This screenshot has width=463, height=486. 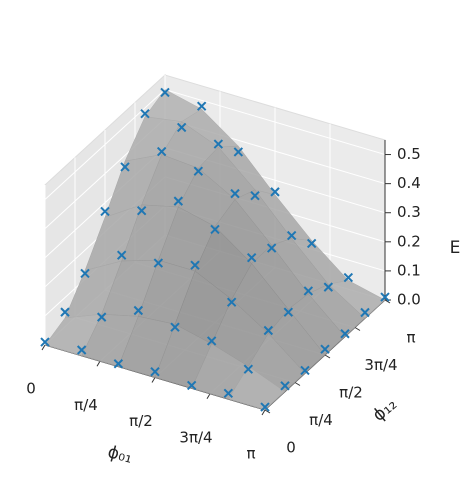 What do you see at coordinates (141, 421) in the screenshot?
I see `x-tick-label: π/2` at bounding box center [141, 421].